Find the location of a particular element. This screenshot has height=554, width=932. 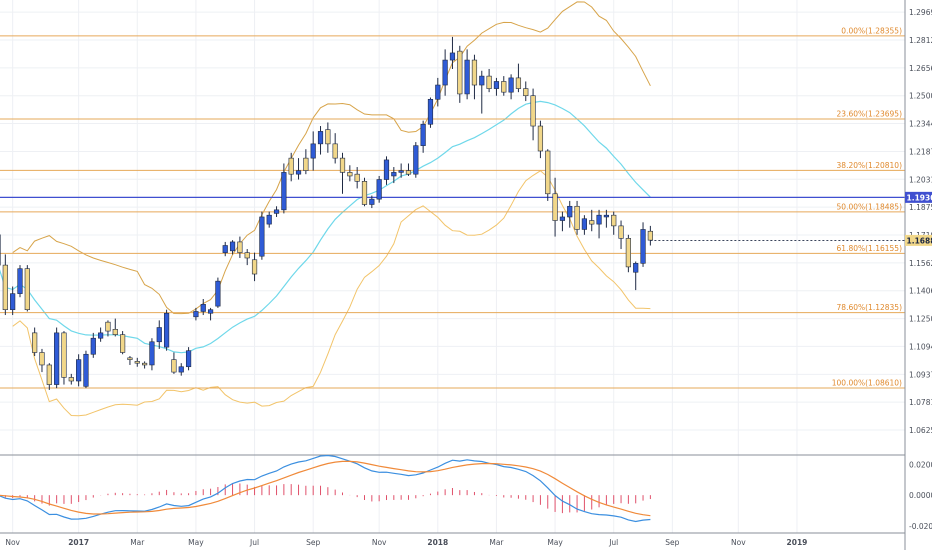

fib-level-label: 38.20%(1.20810) is located at coordinates (870, 165).